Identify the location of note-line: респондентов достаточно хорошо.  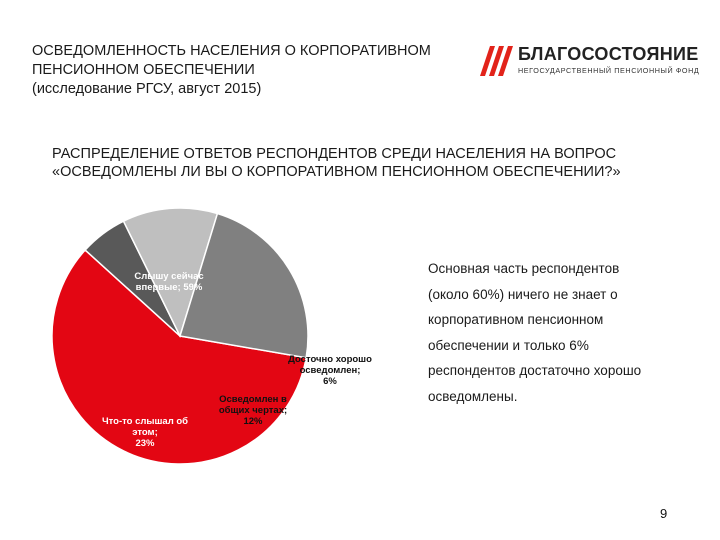
(535, 370).